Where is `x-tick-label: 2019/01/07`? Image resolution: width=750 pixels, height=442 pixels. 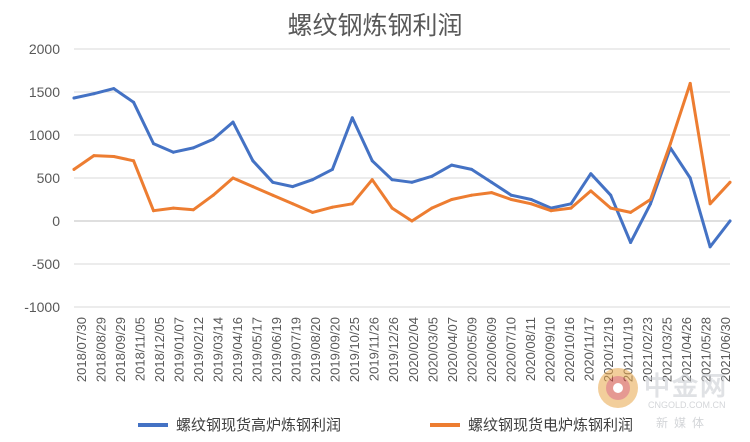 x-tick-label: 2019/01/07 is located at coordinates (179, 349).